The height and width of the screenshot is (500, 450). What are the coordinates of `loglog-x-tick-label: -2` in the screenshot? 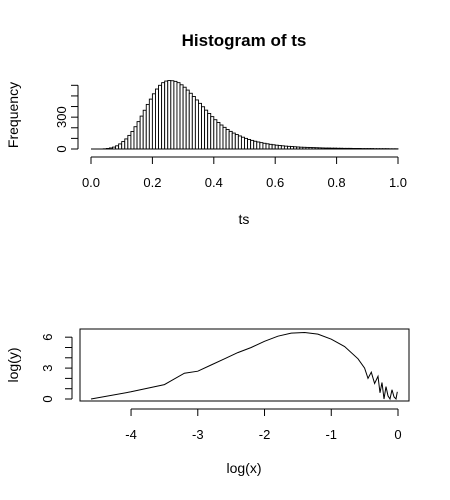 It's located at (265, 434).